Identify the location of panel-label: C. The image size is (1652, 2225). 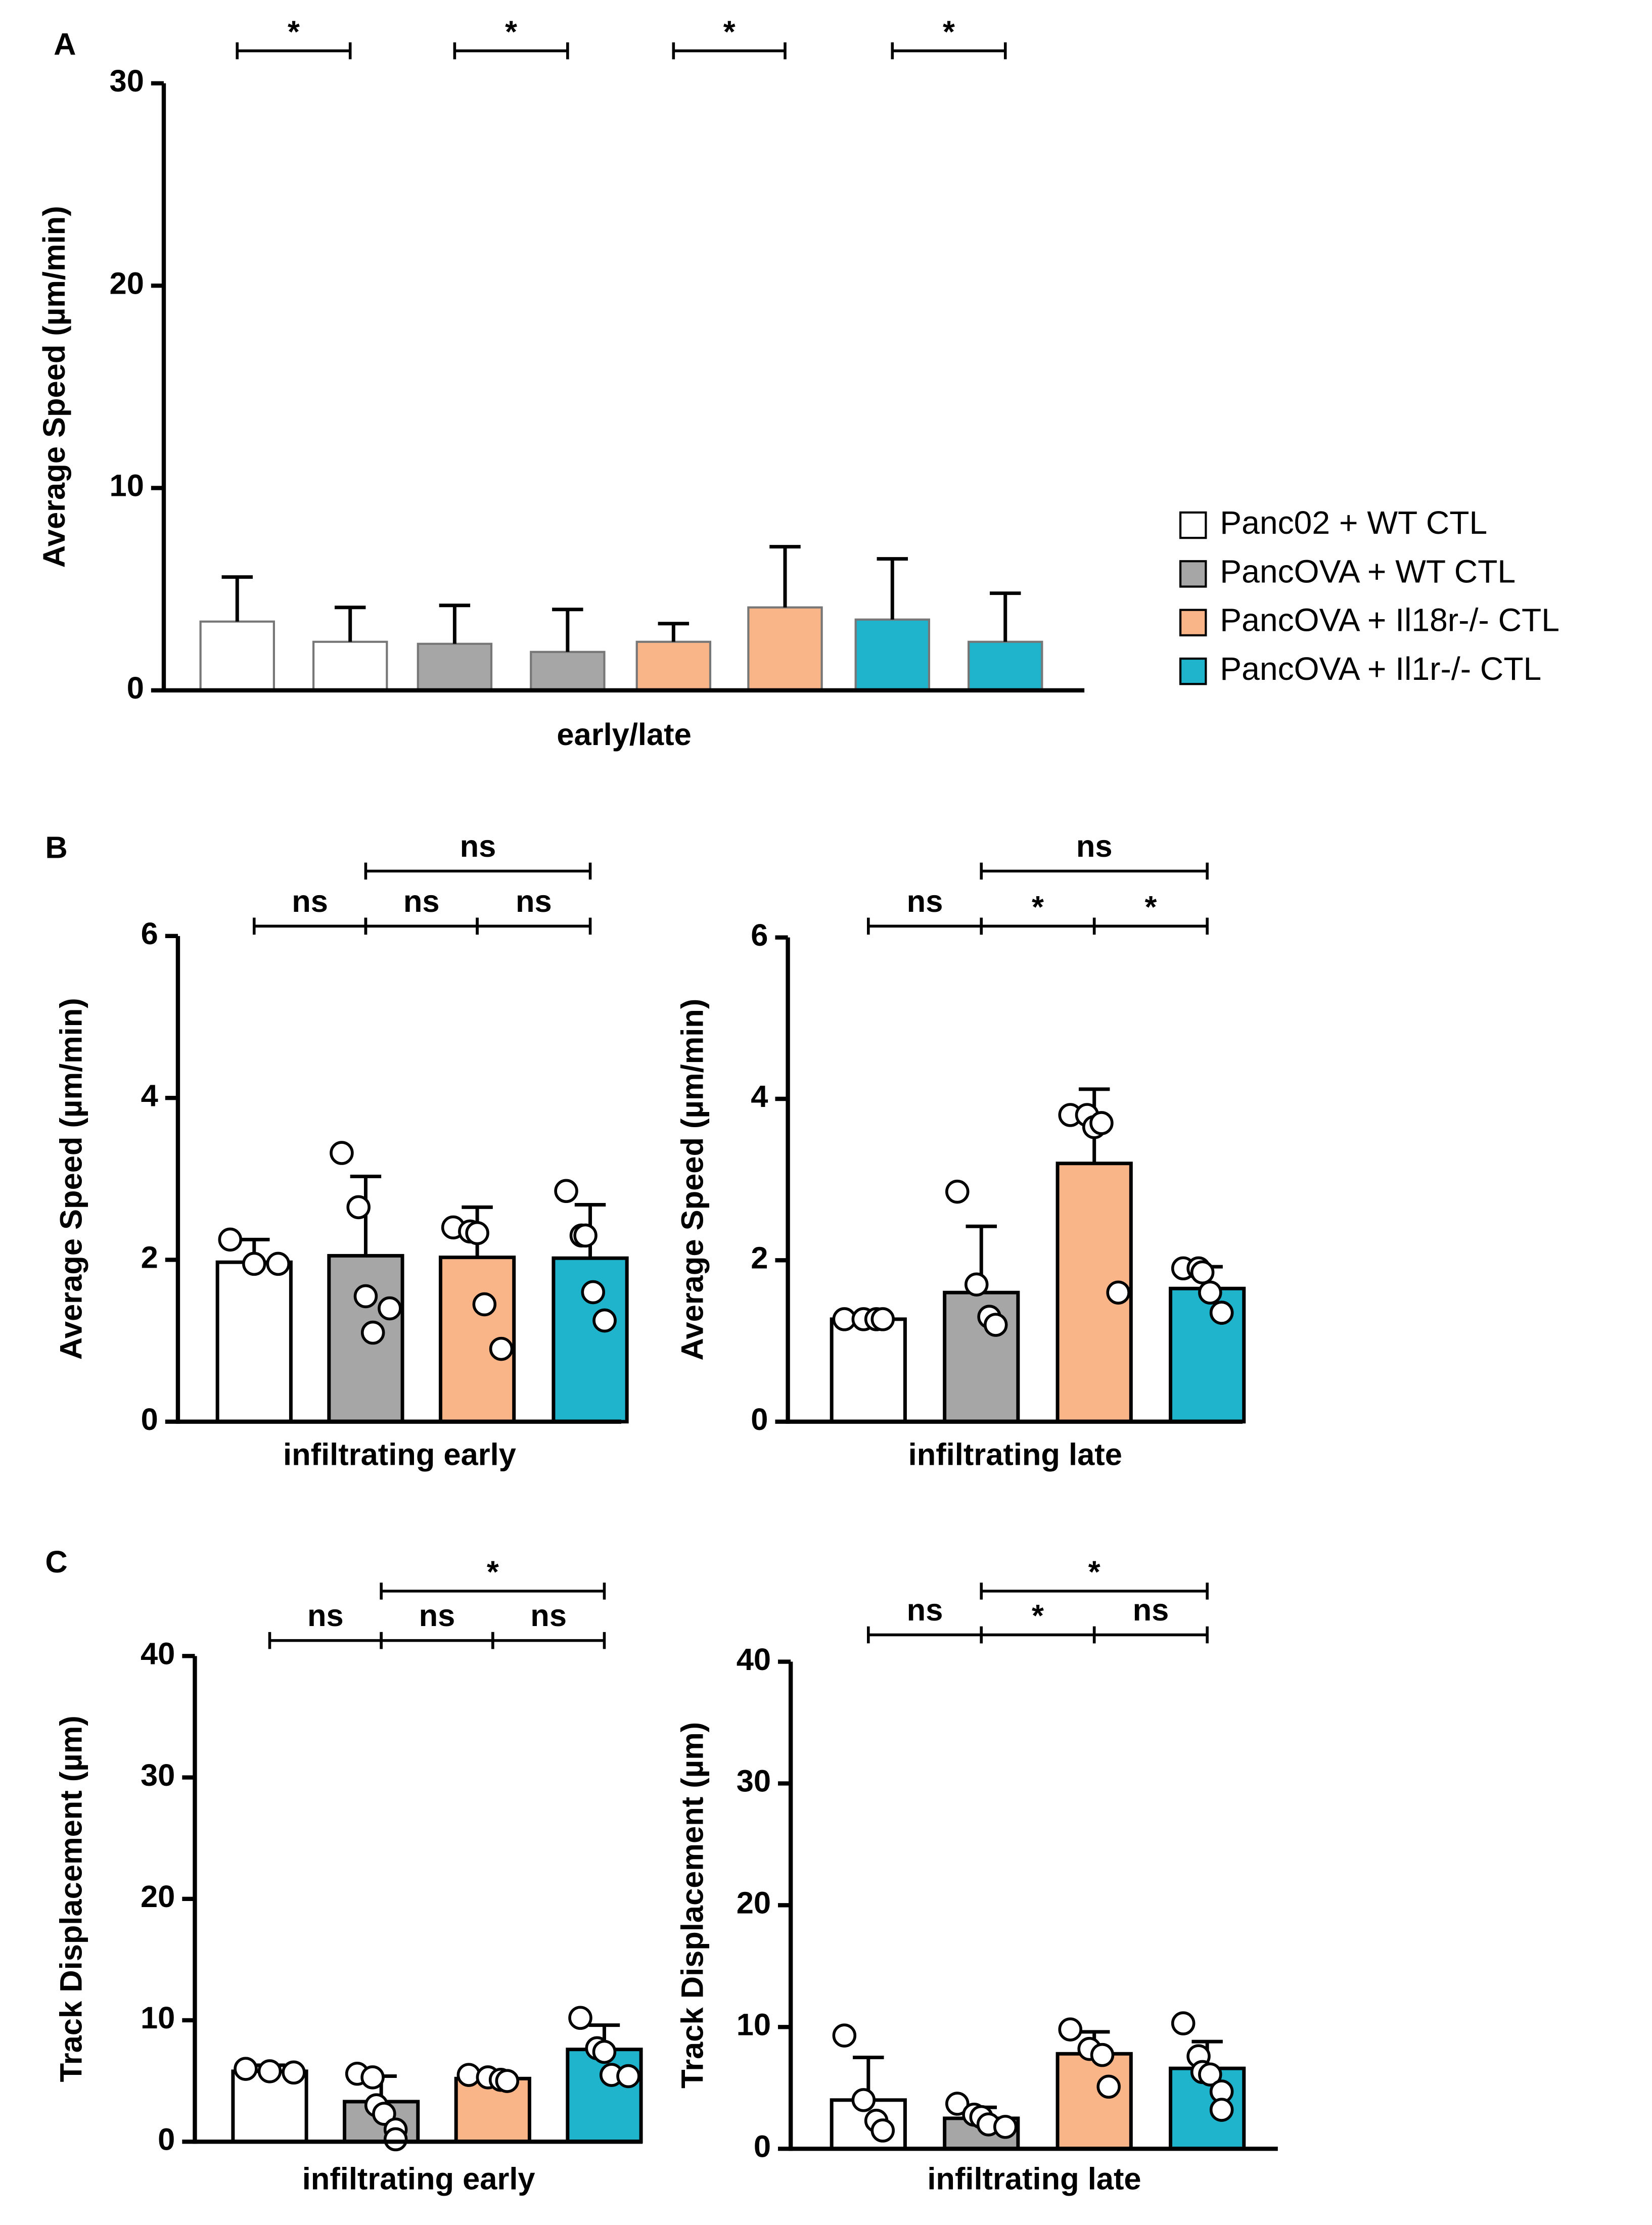
(56, 1562).